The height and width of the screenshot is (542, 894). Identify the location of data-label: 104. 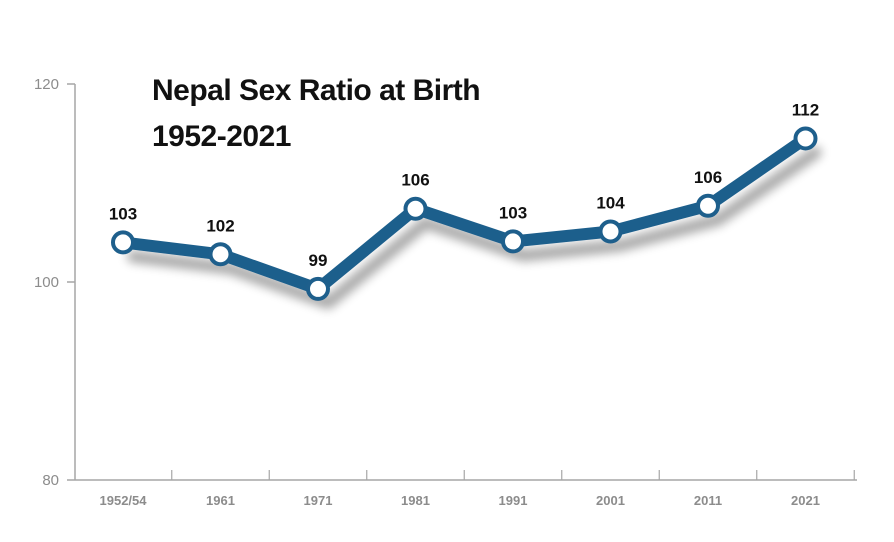
(610, 203).